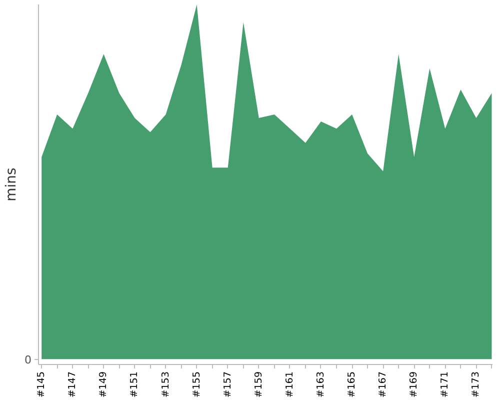  Describe the element at coordinates (445, 385) in the screenshot. I see `x-tick-label: #171` at that location.